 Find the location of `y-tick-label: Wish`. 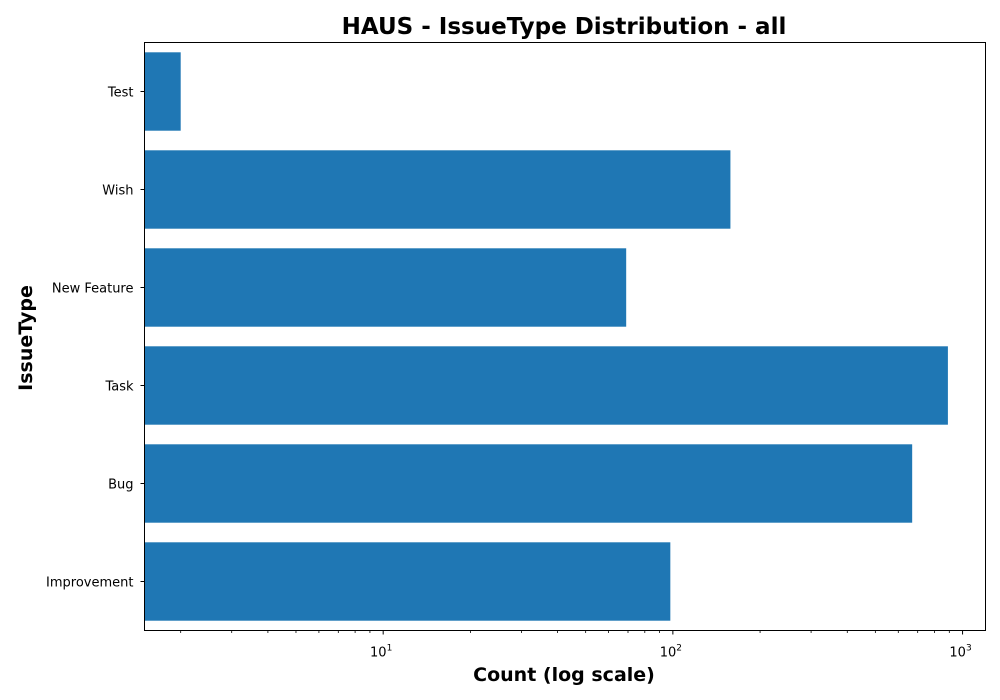

y-tick-label: Wish is located at coordinates (117, 191).